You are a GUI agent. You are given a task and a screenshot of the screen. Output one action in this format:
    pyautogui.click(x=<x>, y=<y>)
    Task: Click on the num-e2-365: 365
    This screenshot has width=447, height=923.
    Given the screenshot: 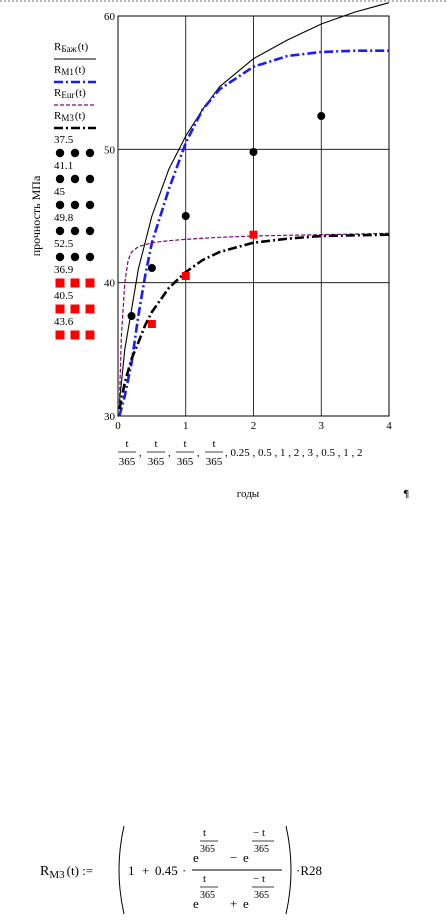 What is the action you would take?
    pyautogui.click(x=261, y=849)
    